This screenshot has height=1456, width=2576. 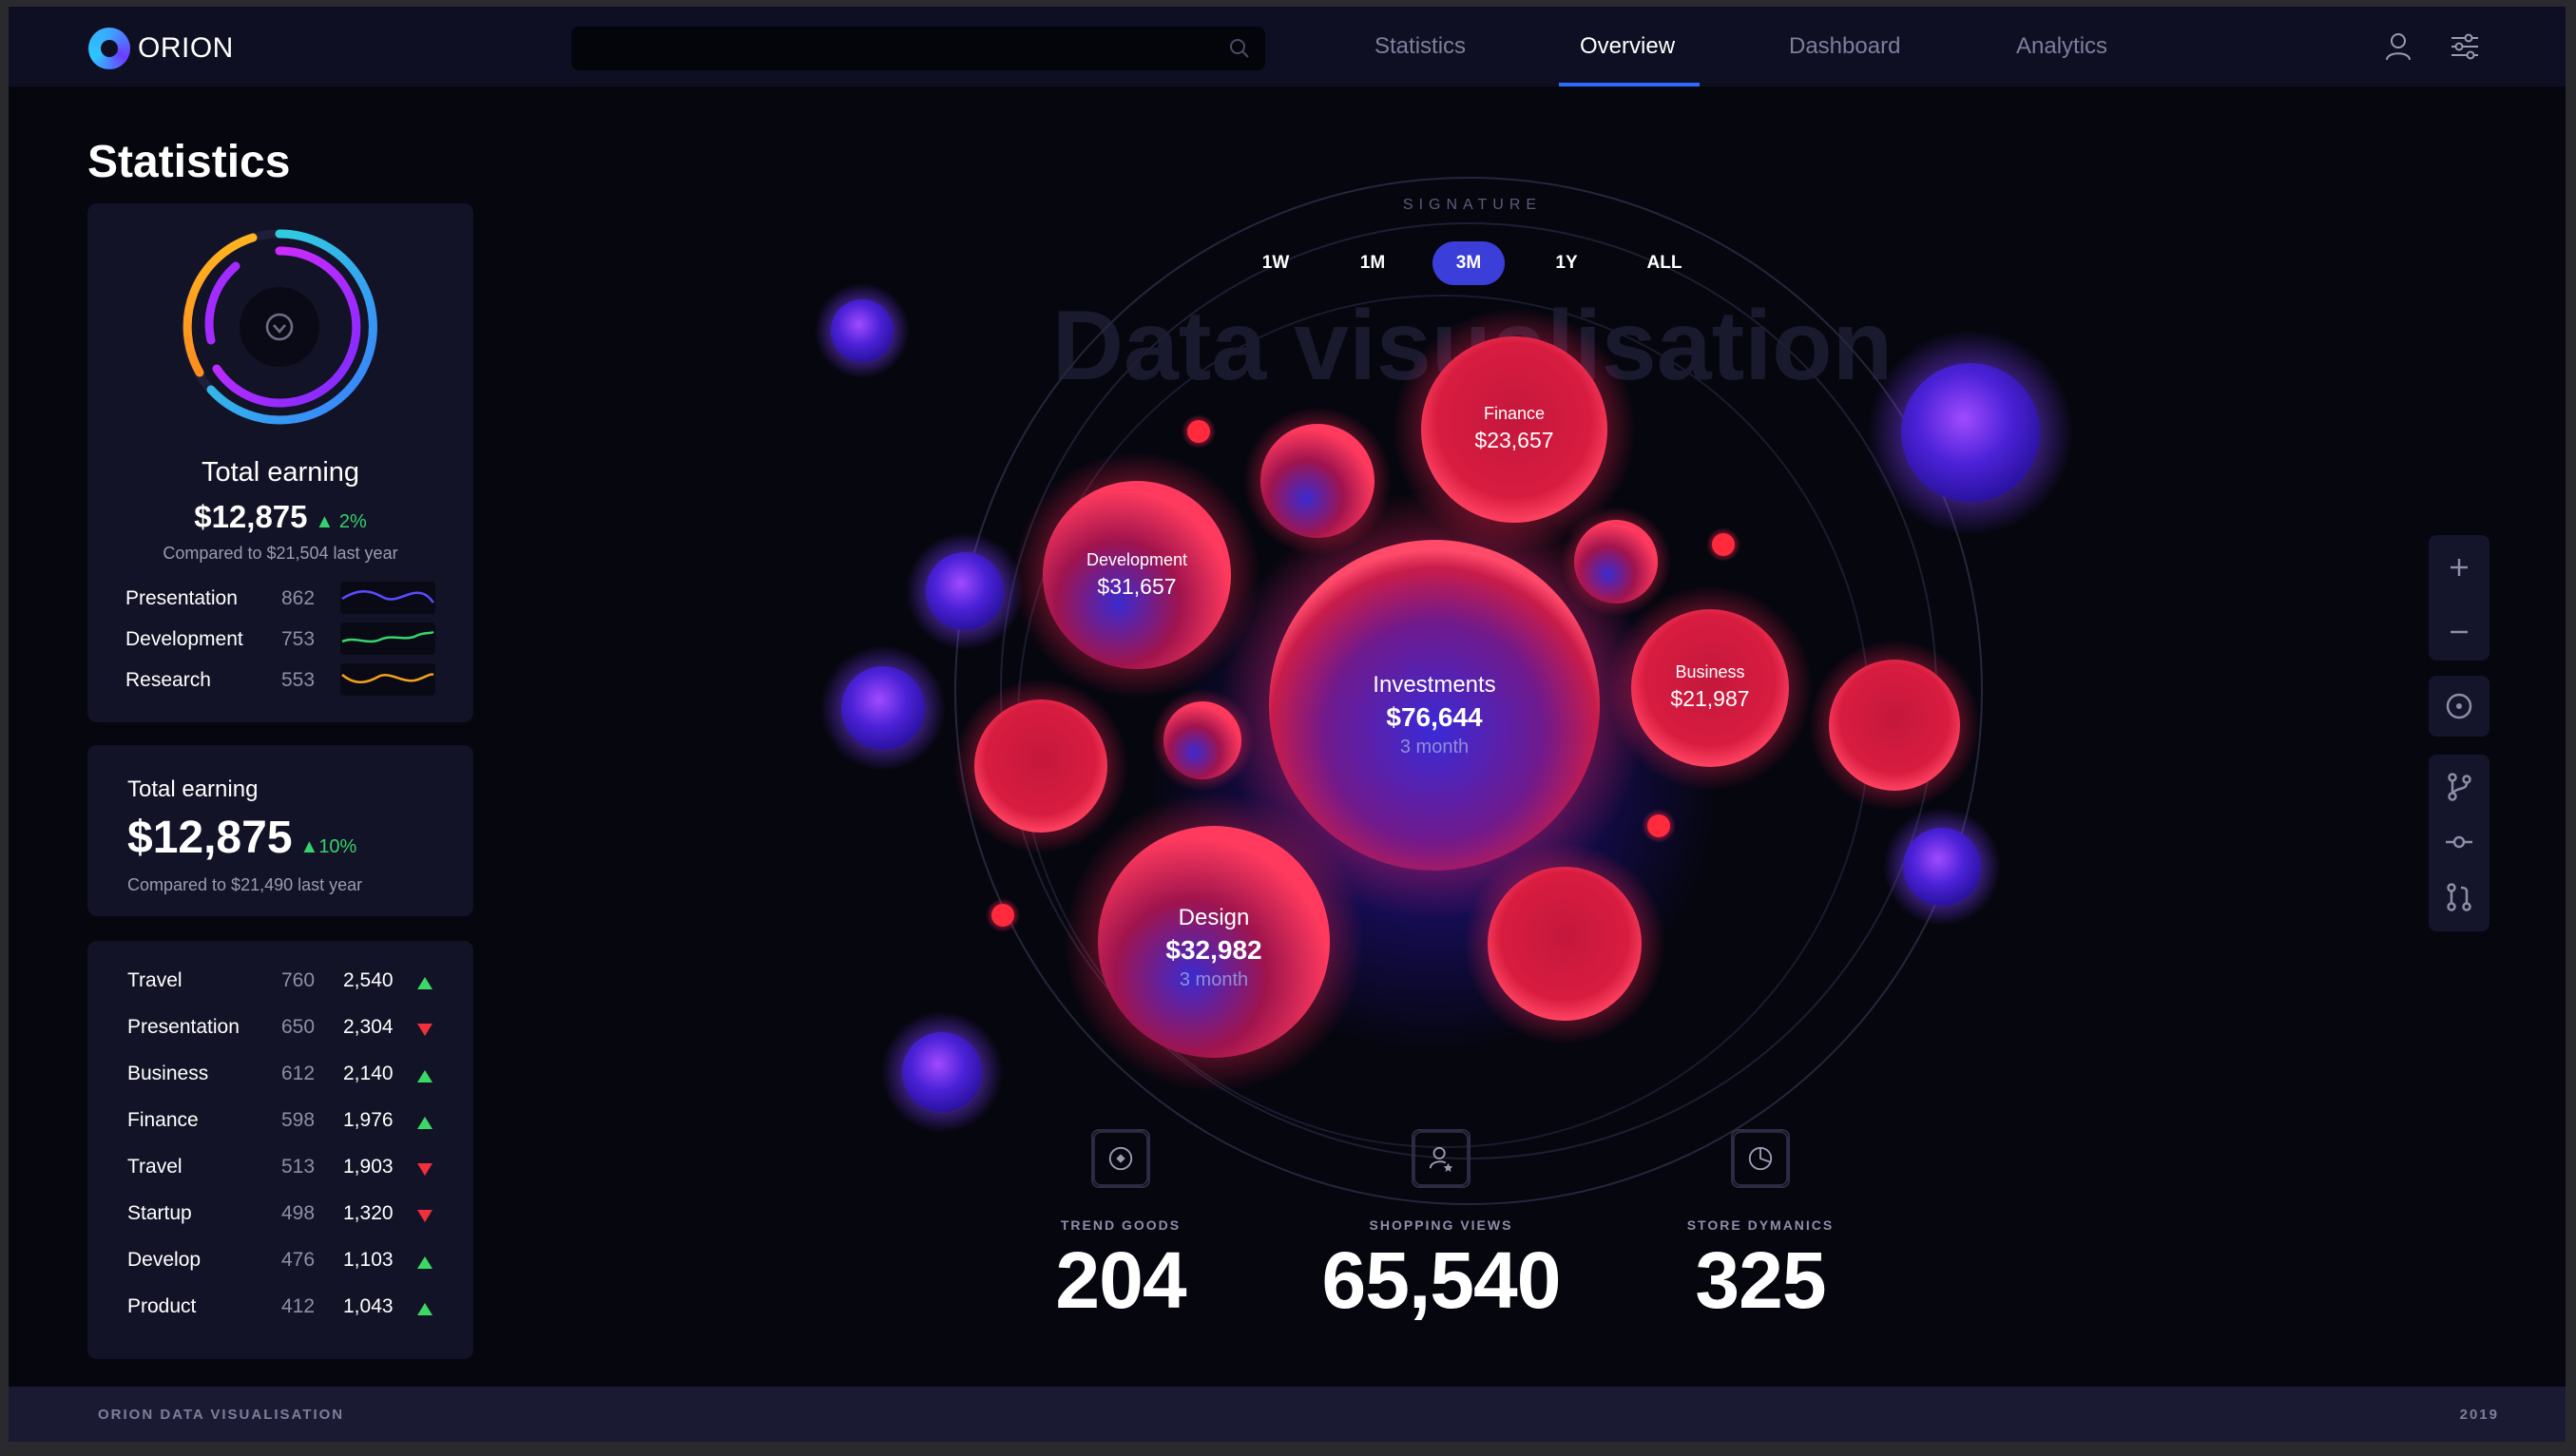 What do you see at coordinates (1630, 84) in the screenshot?
I see `active-tab-indicator` at bounding box center [1630, 84].